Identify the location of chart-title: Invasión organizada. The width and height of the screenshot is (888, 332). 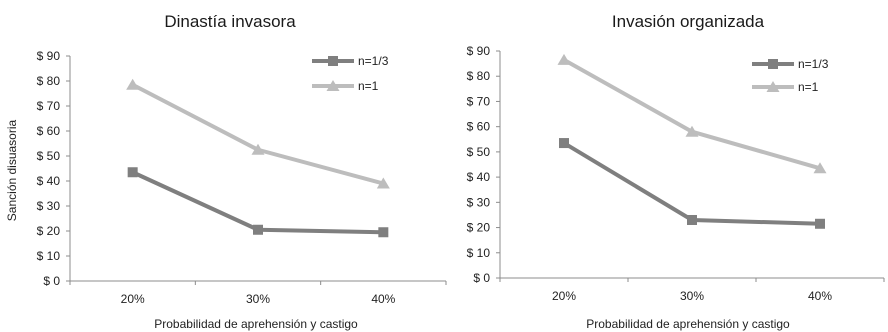
(688, 21).